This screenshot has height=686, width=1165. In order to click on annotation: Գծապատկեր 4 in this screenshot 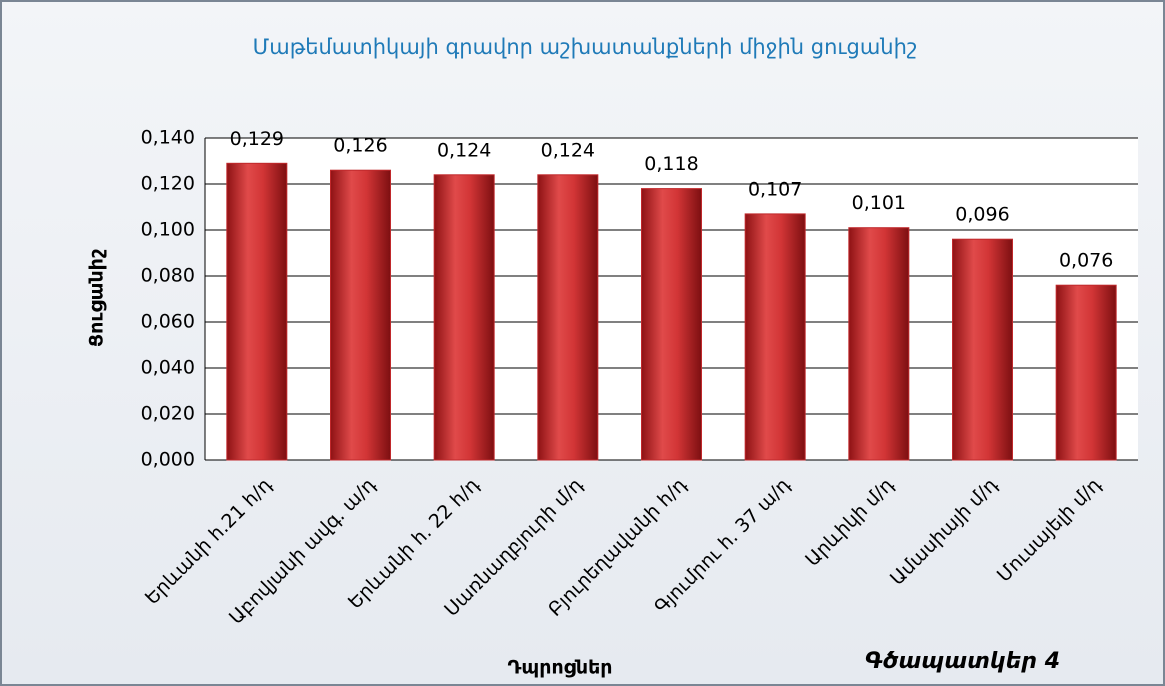, I will do `click(962, 661)`.